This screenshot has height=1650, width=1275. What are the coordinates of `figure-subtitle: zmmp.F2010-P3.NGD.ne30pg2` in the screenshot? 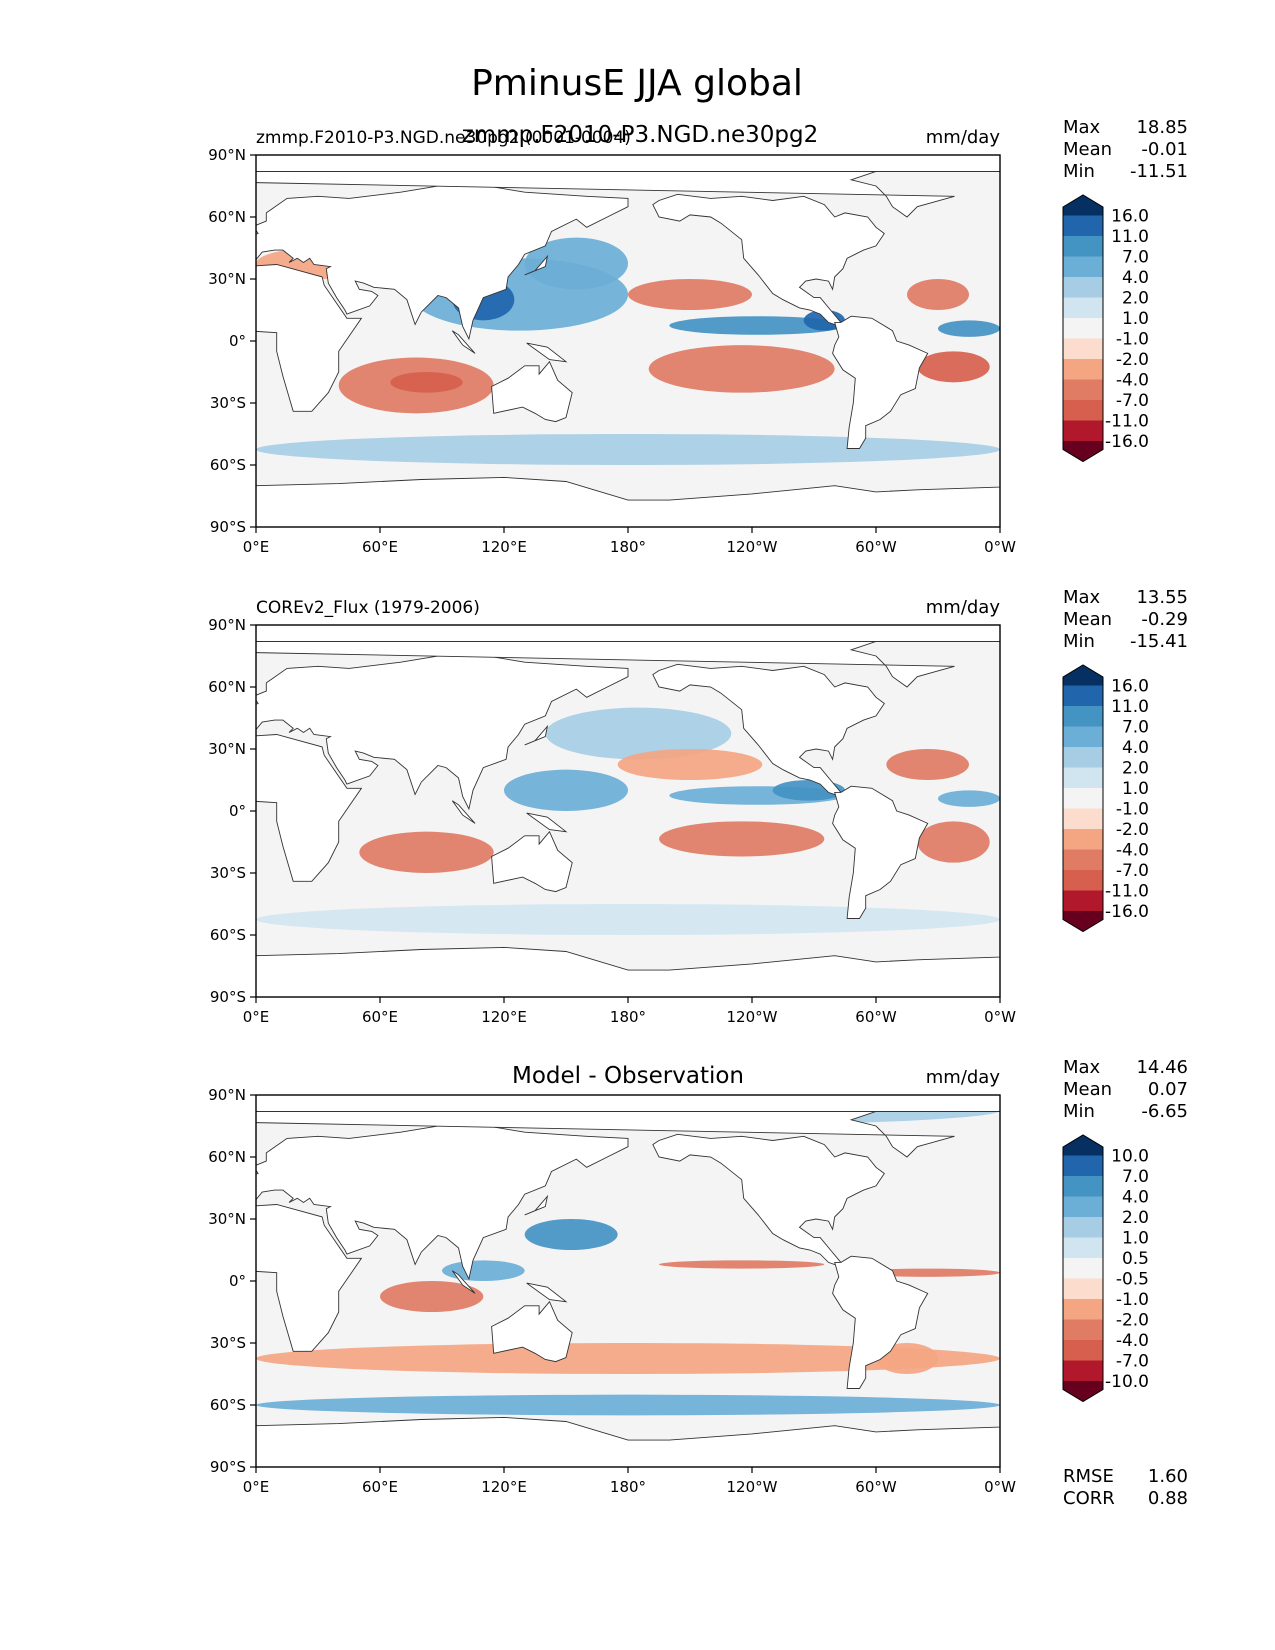 It's located at (640, 135).